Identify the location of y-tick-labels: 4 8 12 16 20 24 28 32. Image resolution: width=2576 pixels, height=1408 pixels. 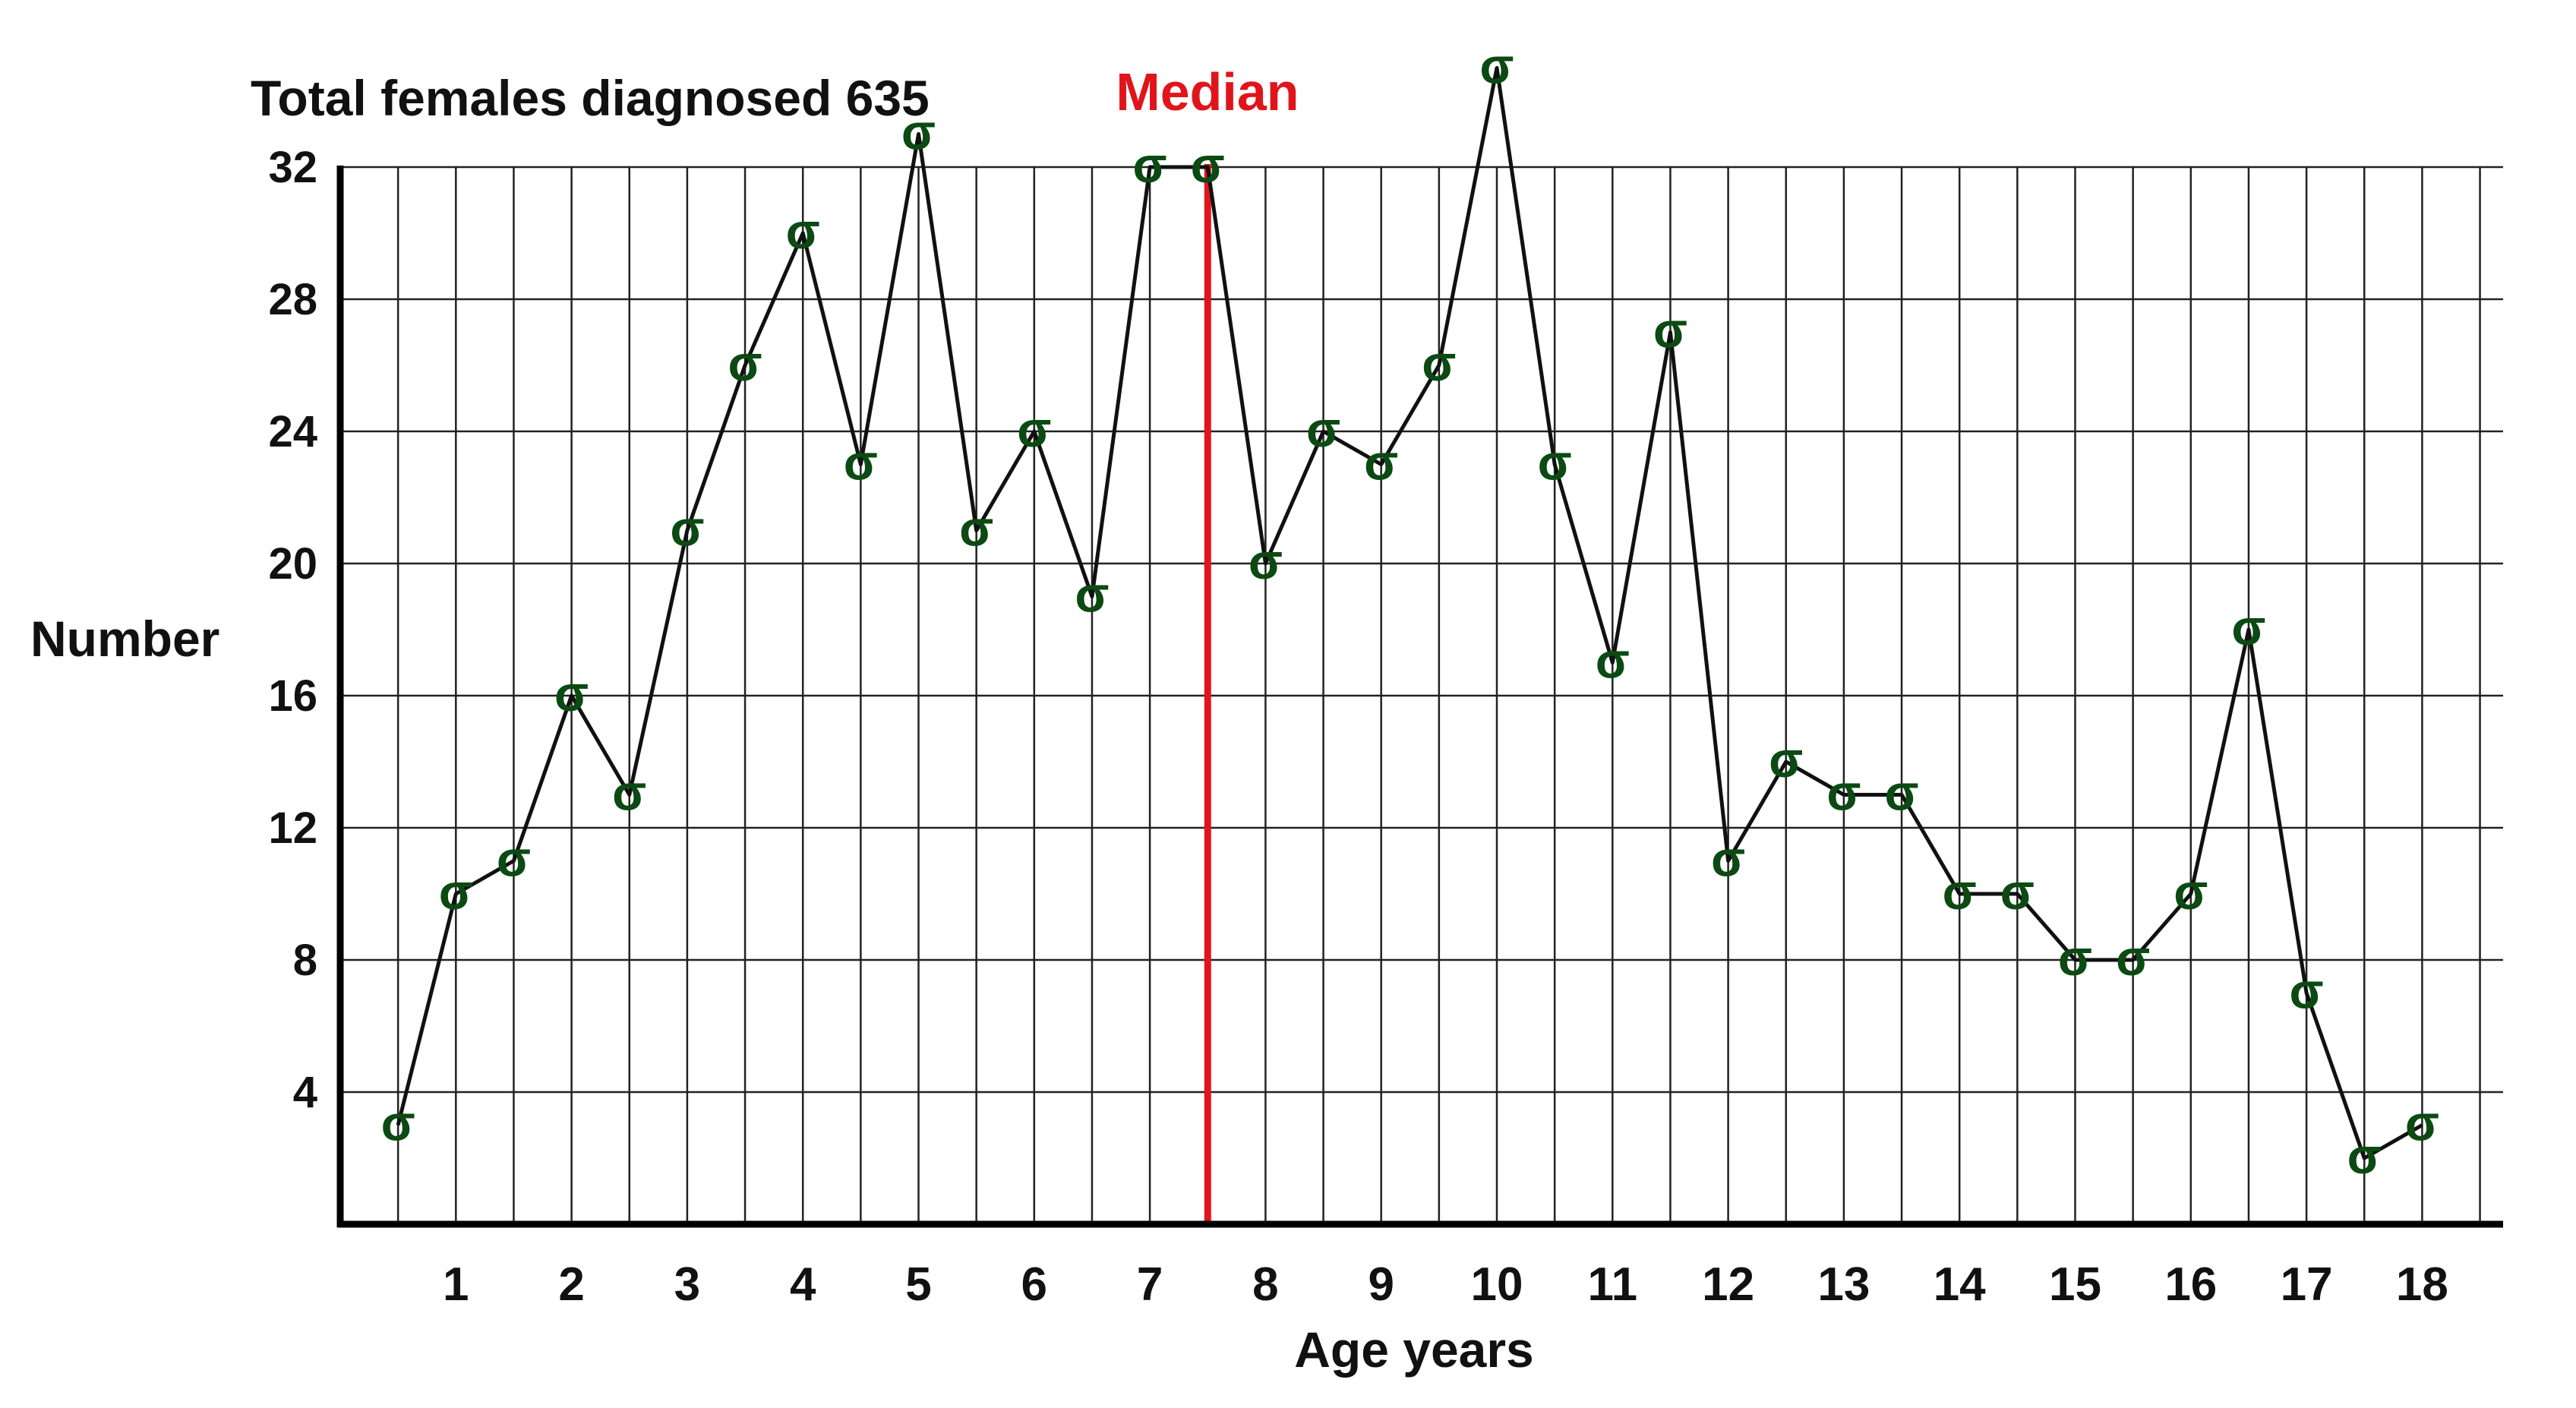
(292, 630).